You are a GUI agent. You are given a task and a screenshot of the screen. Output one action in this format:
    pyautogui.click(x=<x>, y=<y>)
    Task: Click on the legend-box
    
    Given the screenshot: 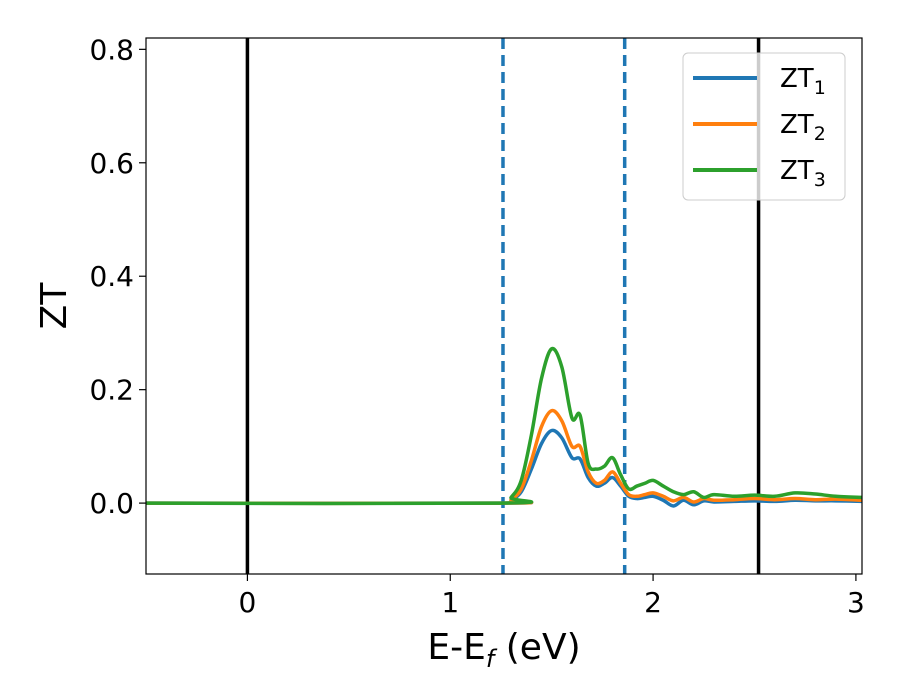 What is the action you would take?
    pyautogui.click(x=764, y=126)
    